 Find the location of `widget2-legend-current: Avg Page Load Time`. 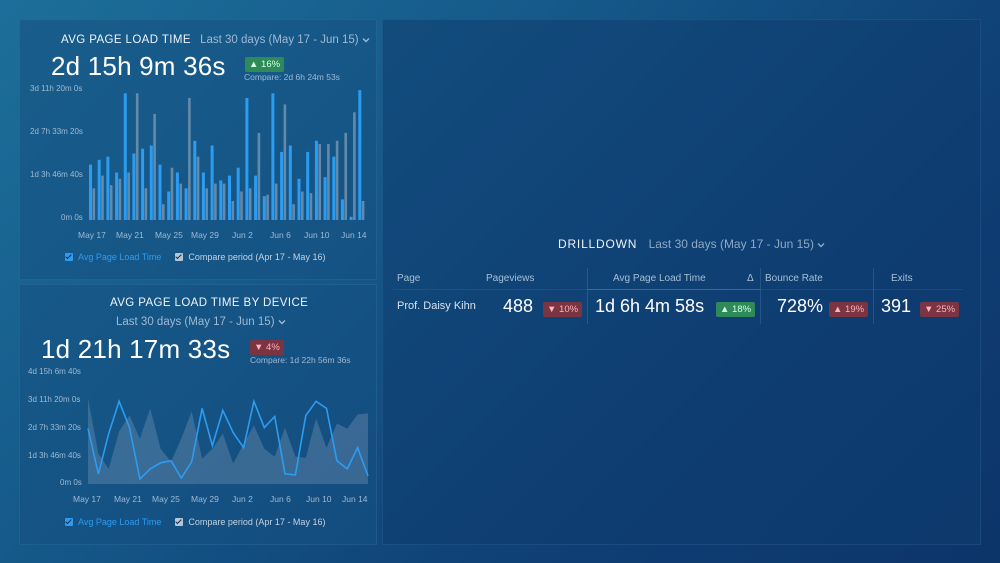

widget2-legend-current: Avg Page Load Time is located at coordinates (113, 522).